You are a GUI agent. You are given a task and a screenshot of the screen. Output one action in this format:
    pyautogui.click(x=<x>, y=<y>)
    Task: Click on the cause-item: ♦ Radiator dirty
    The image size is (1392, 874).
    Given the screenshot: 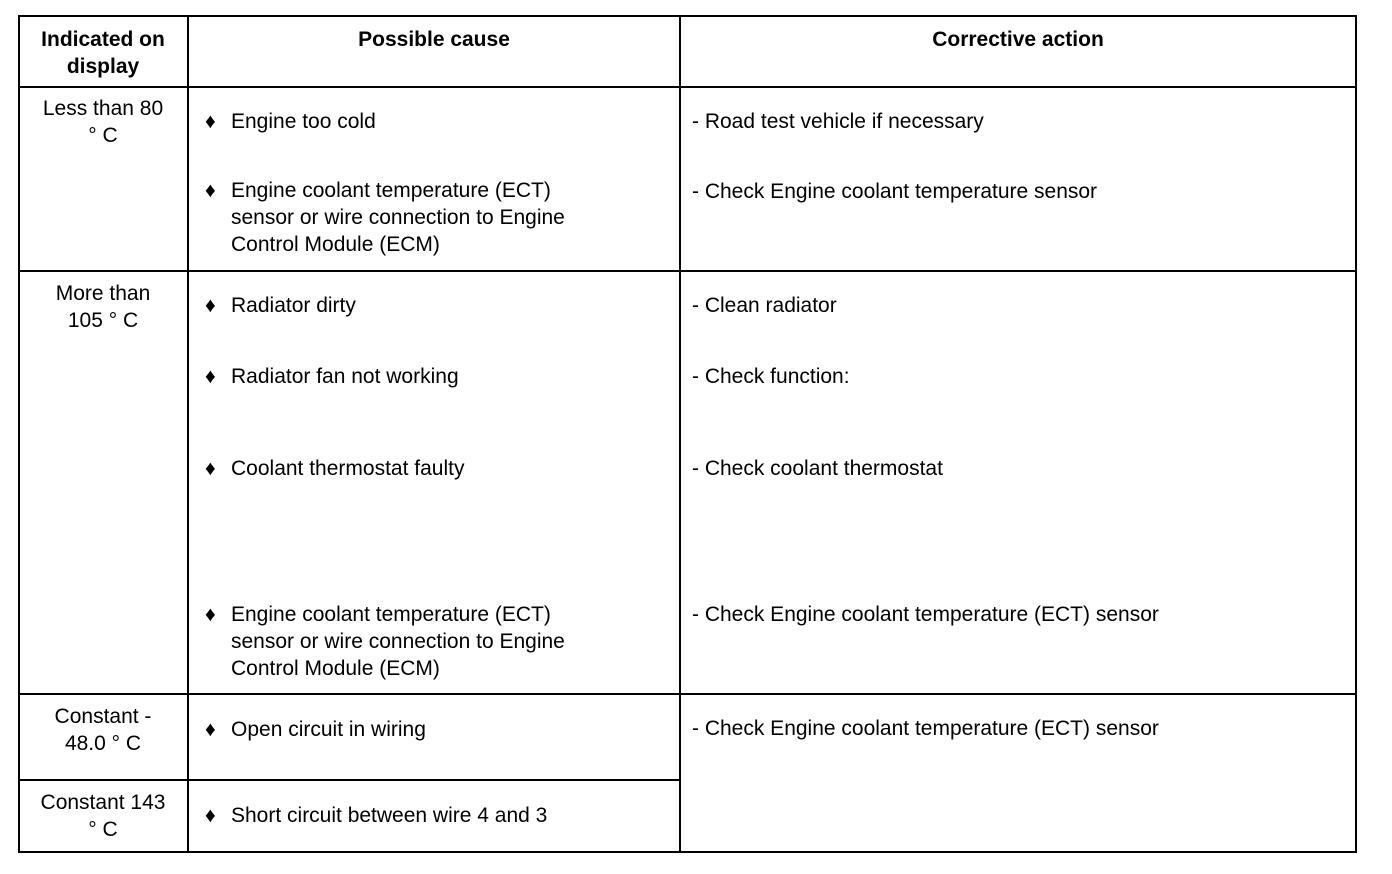 What is the action you would take?
    pyautogui.click(x=280, y=305)
    